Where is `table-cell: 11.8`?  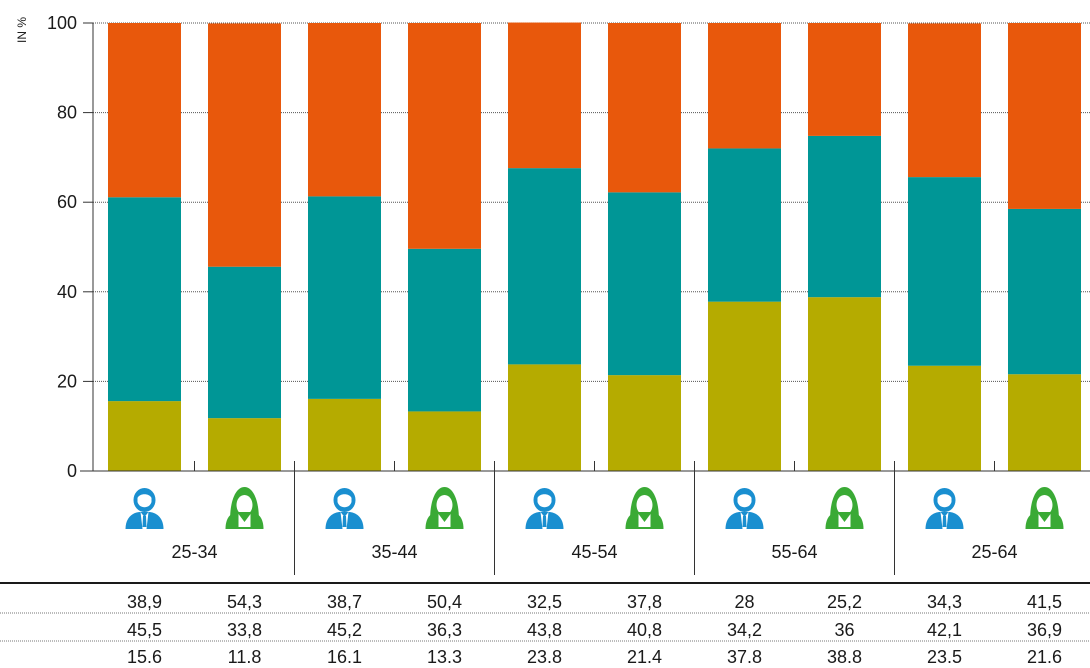
table-cell: 11.8 is located at coordinates (245, 657).